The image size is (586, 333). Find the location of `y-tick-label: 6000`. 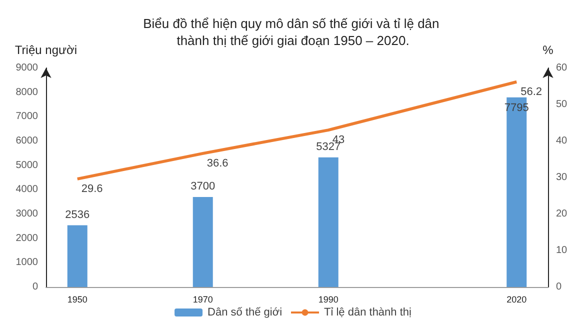

y-tick-label: 6000 is located at coordinates (27, 141).